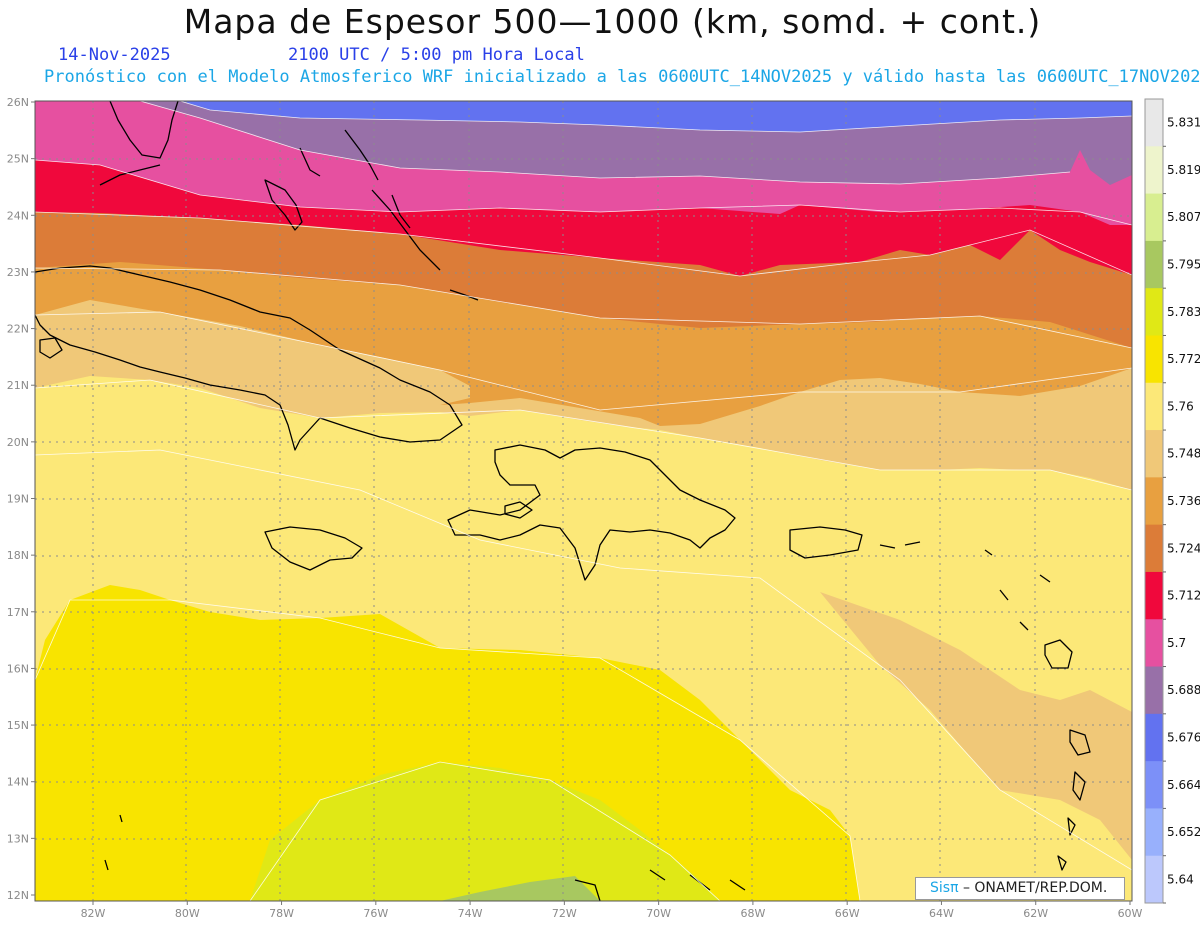 This screenshot has height=927, width=1200. Describe the element at coordinates (1183, 170) in the screenshot. I see `colorbar-label: 5.819` at that location.